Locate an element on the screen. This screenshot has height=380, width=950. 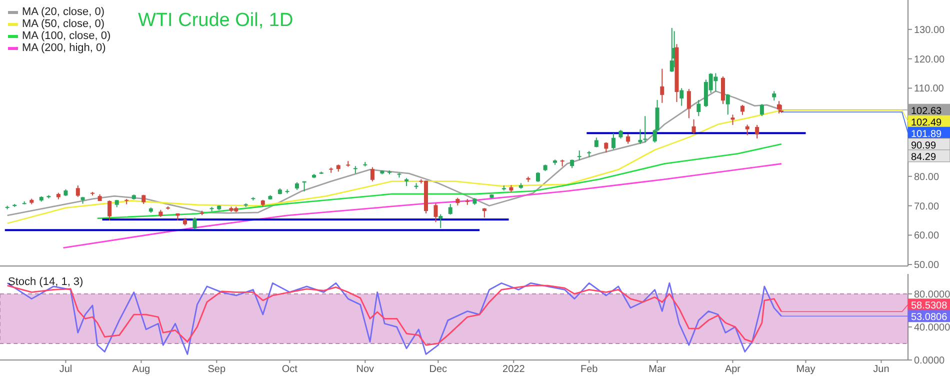
x-tick-label: May is located at coordinates (806, 370).